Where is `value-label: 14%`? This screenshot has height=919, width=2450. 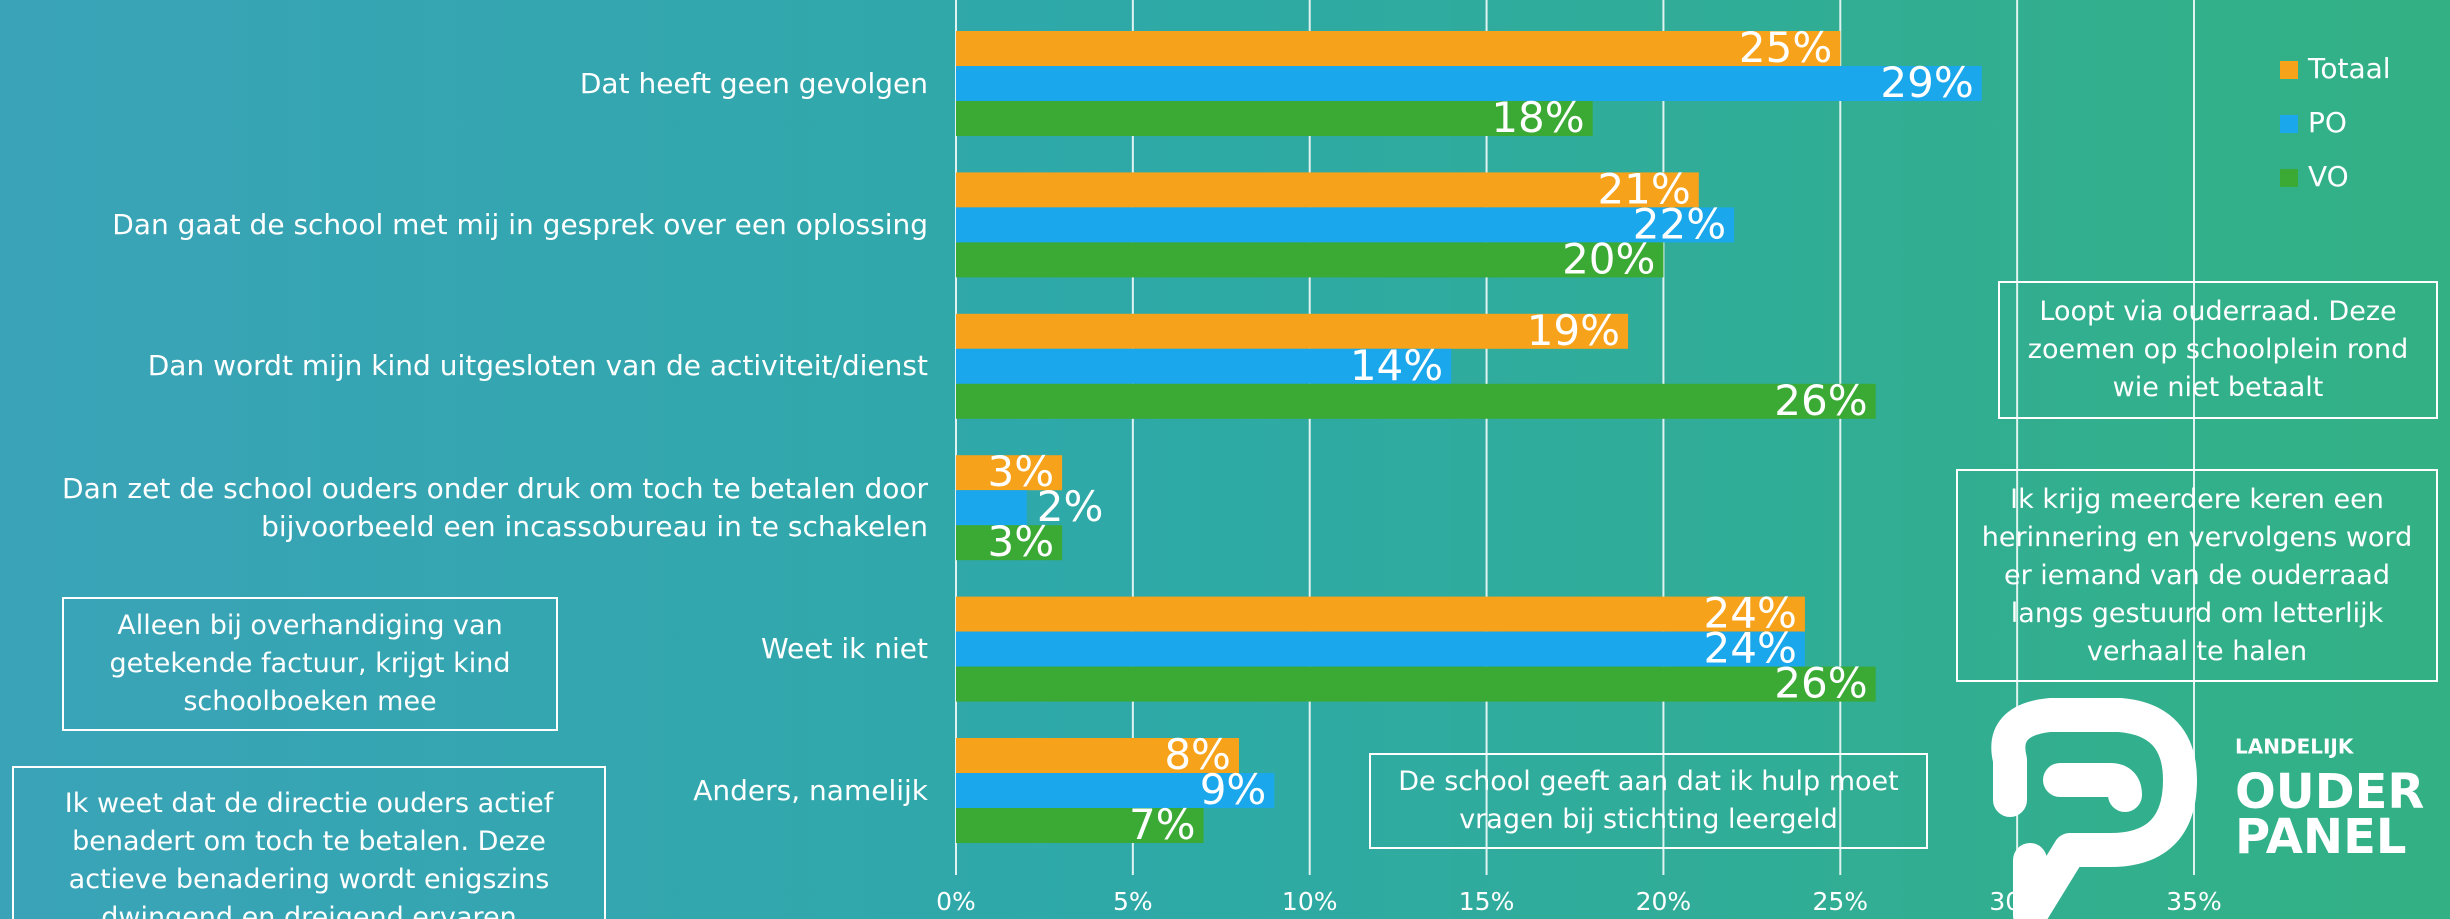
value-label: 14% is located at coordinates (1396, 365).